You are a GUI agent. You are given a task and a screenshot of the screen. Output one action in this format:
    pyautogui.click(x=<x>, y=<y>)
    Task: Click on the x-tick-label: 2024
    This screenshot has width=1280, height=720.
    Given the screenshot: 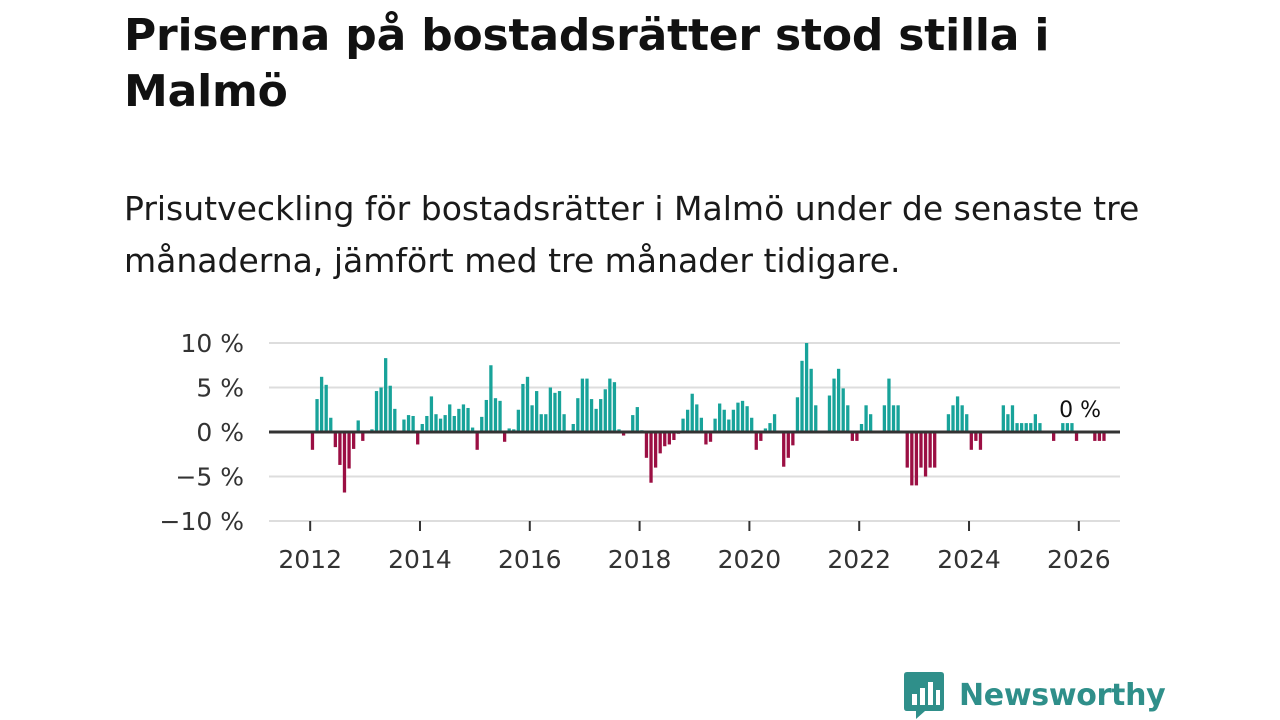 What is the action you would take?
    pyautogui.click(x=969, y=559)
    